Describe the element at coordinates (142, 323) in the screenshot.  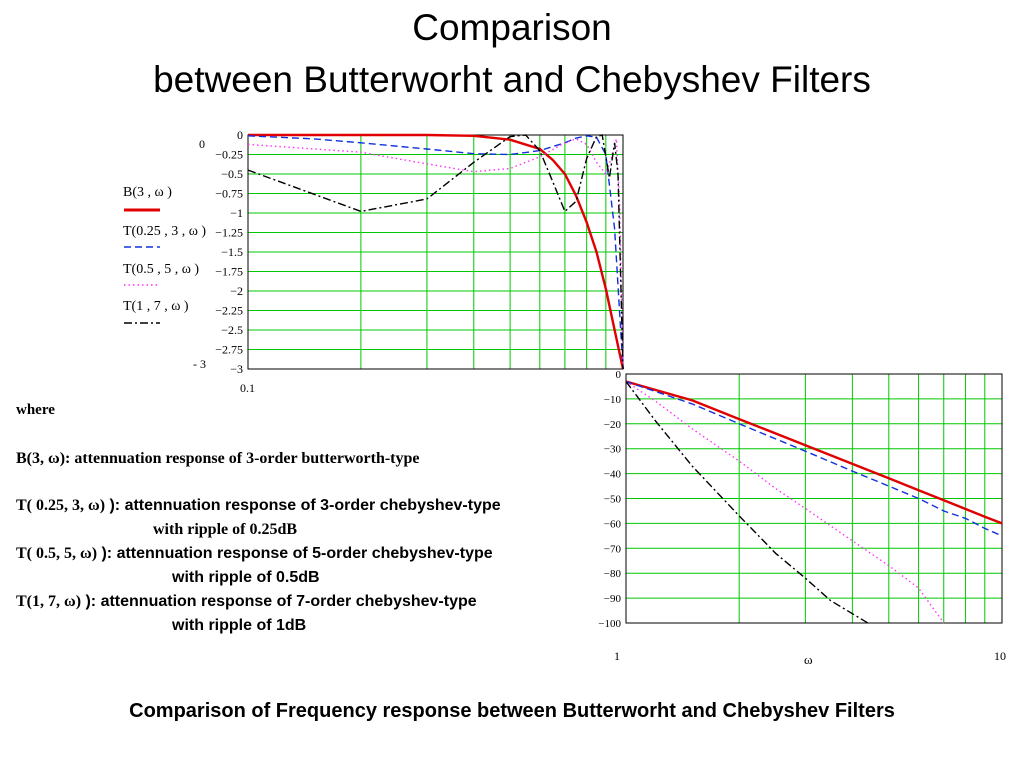
I see `legend-swatch-t3` at that location.